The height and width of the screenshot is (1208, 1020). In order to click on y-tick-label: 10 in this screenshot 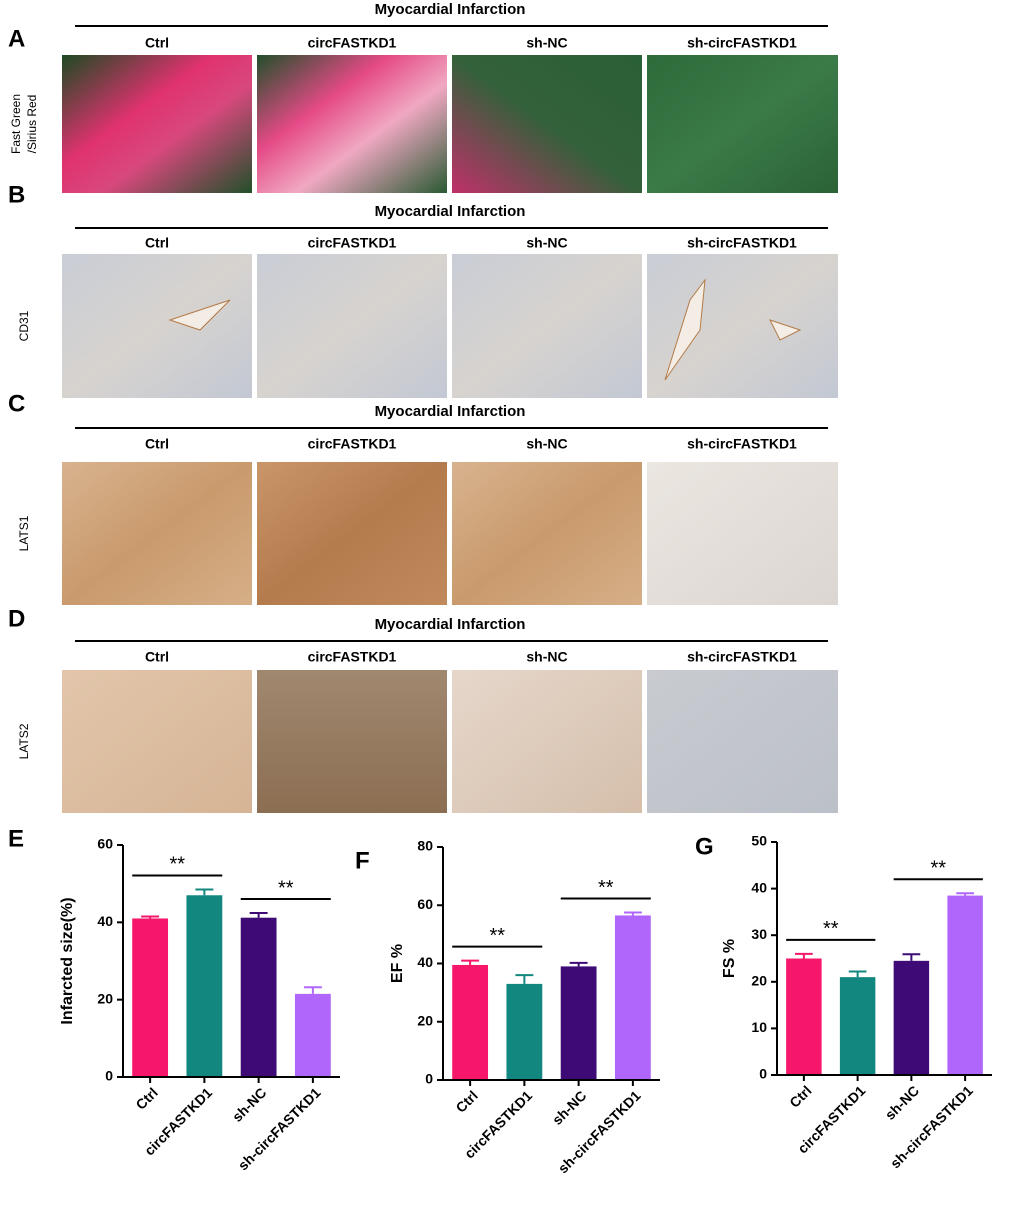, I will do `click(759, 1027)`.